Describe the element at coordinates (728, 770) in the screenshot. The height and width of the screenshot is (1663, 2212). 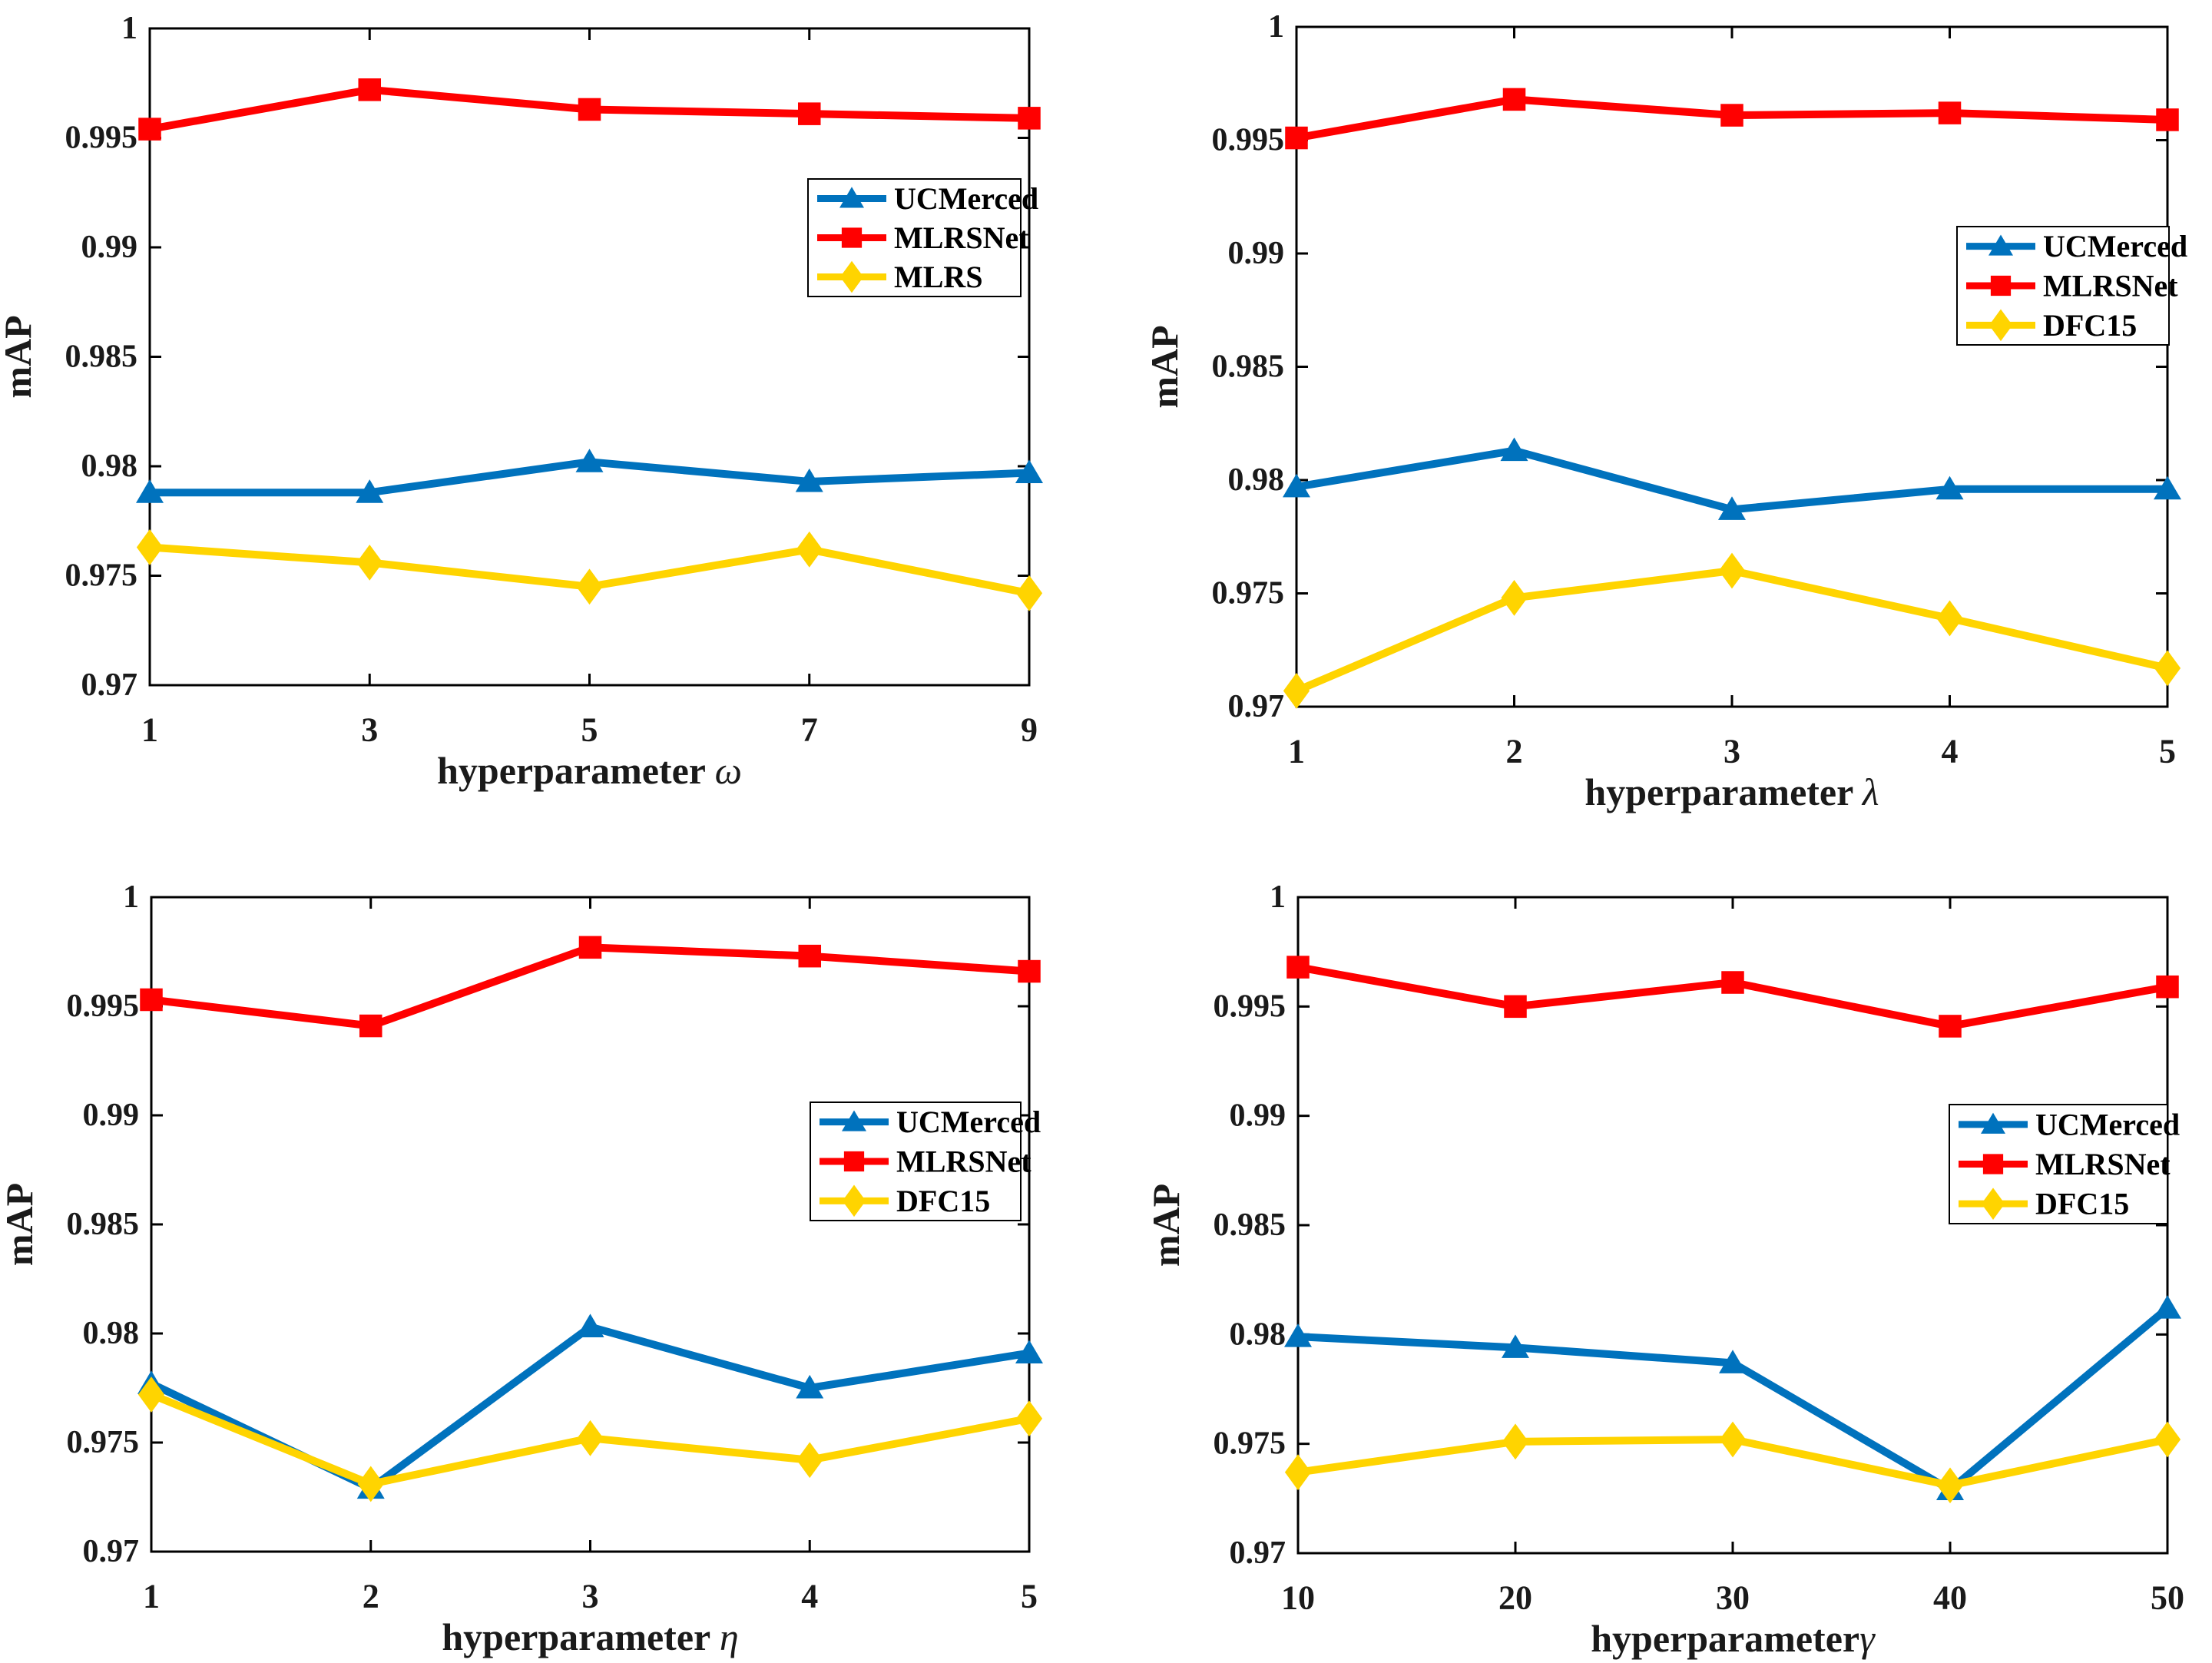
I see `x-axis-label-symbol: ω` at that location.